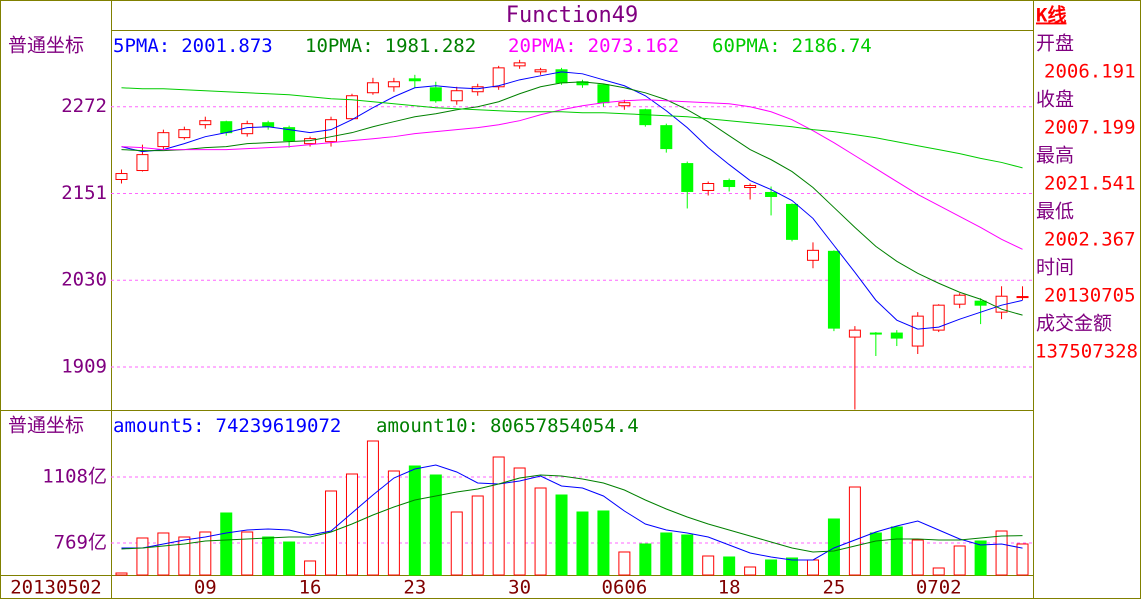  I want to click on chart-title: Function49, so click(572, 15).